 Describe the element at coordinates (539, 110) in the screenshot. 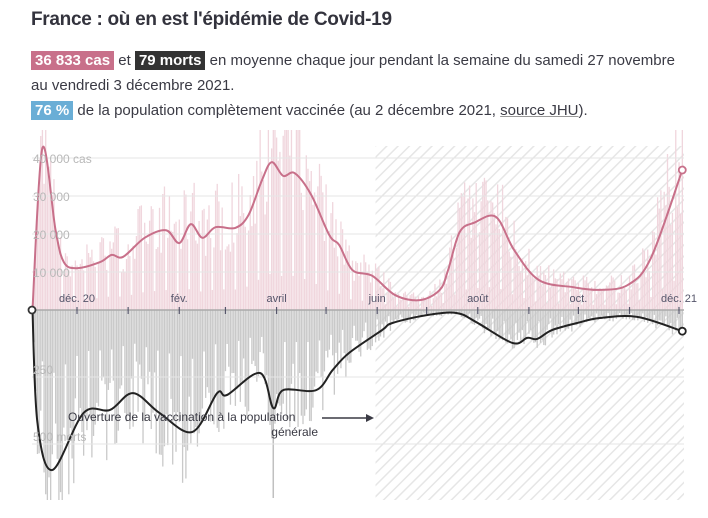

I see `source-link: source JHU` at that location.